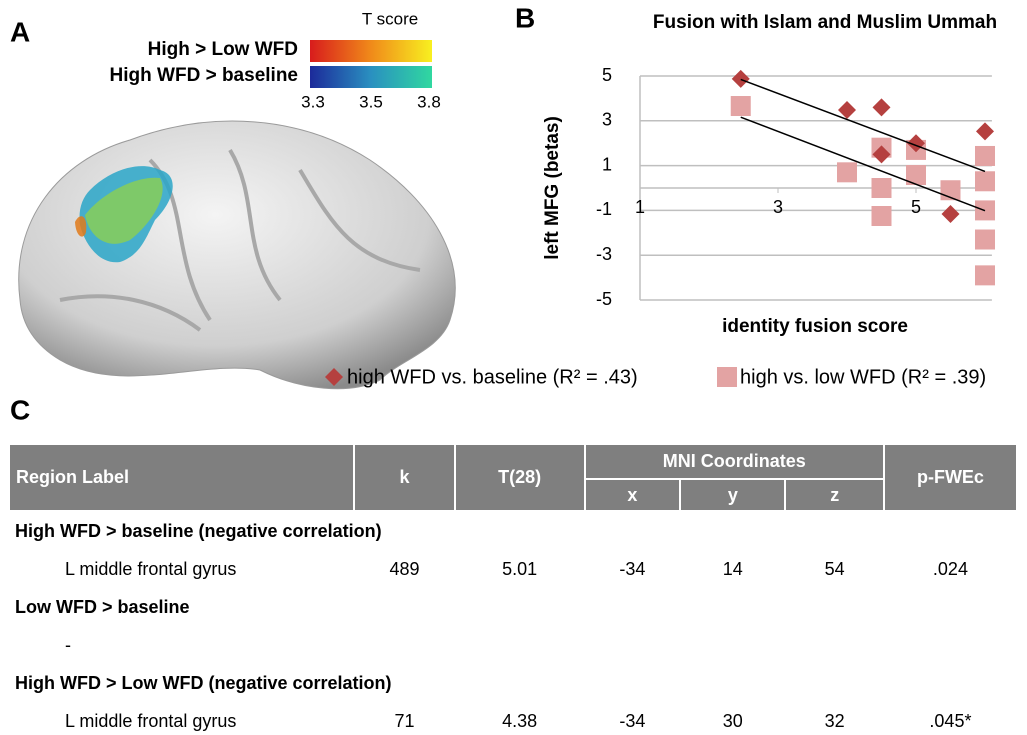 The image size is (1027, 735). I want to click on y-axis-label: left MFG (betas), so click(552, 188).